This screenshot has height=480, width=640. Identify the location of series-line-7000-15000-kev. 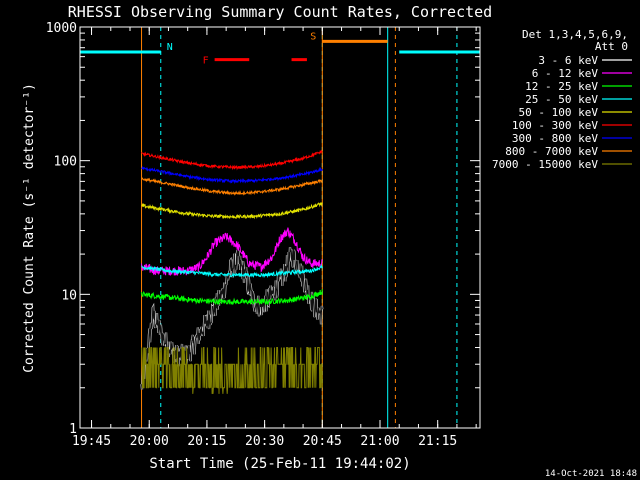
(232, 370).